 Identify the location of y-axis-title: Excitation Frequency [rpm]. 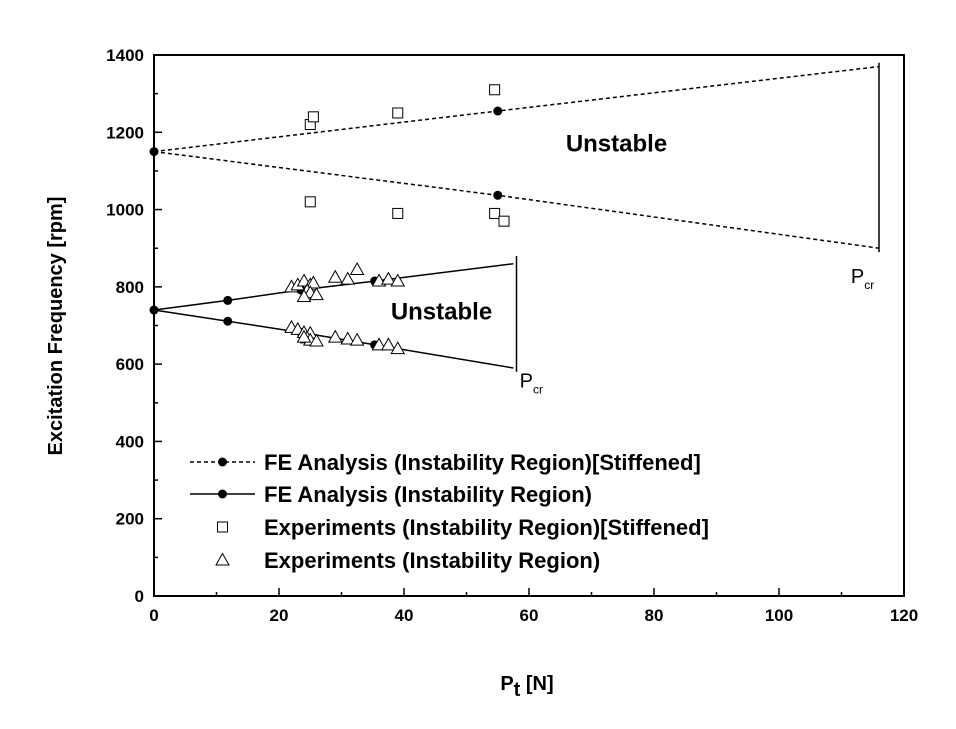
(56, 326).